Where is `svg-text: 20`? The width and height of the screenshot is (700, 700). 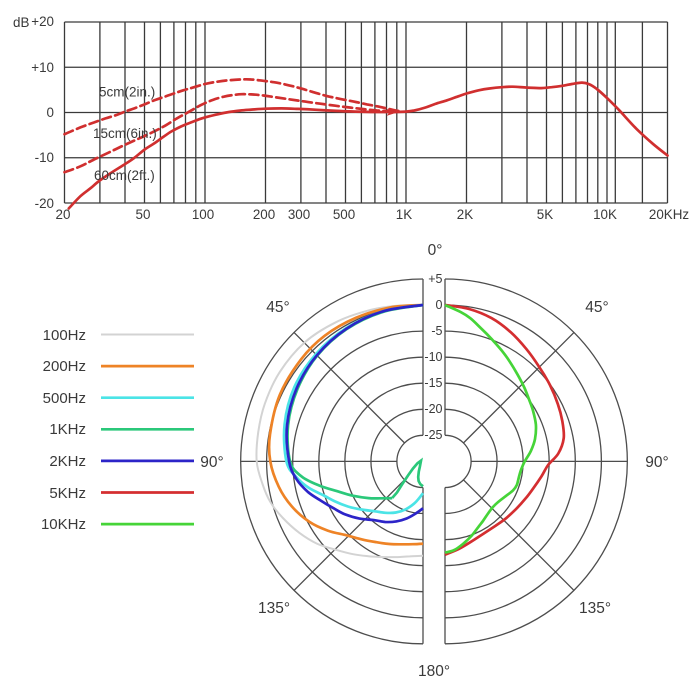
svg-text: 20 is located at coordinates (63, 214).